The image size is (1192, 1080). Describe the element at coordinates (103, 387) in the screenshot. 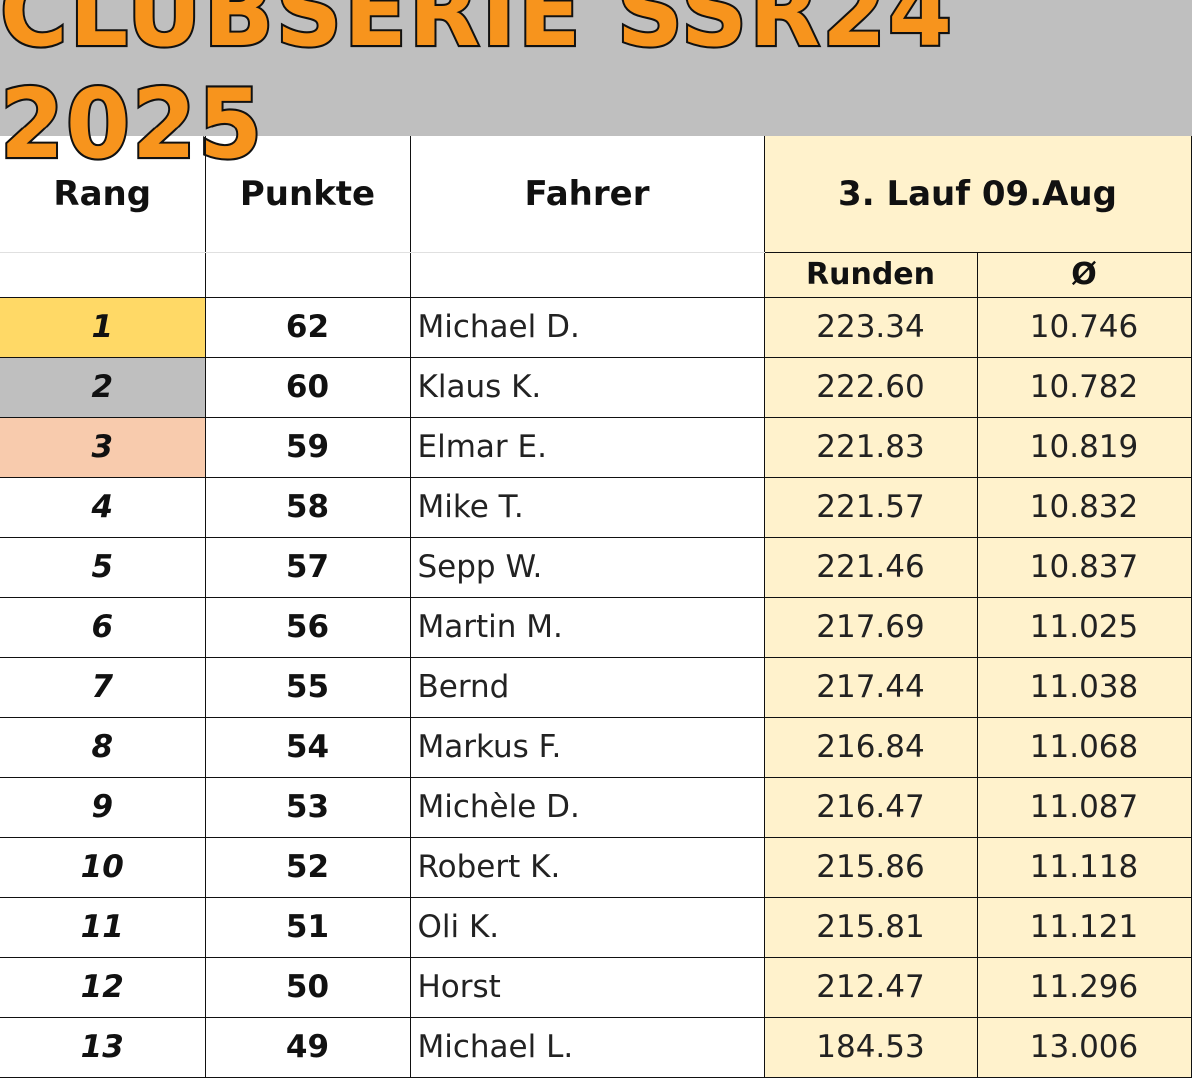

I see `rank-cell: 2` at that location.